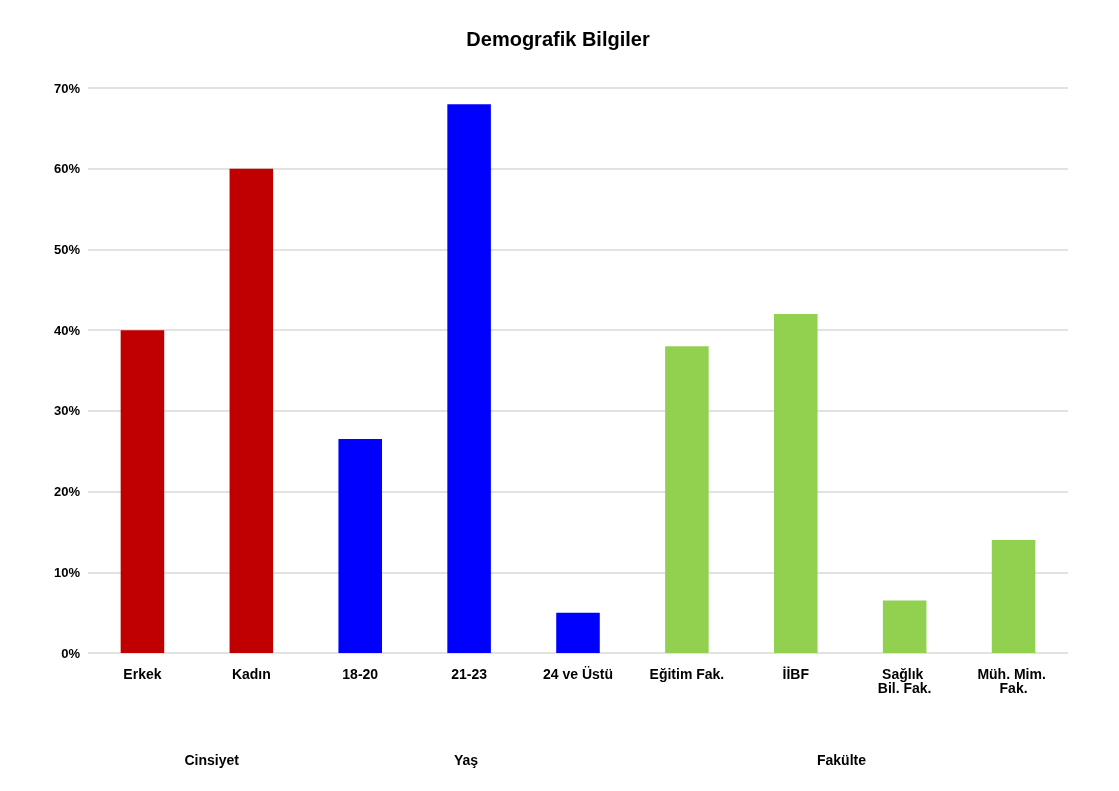 The image size is (1119, 791). Describe the element at coordinates (67, 411) in the screenshot. I see `y-tick-label: 30%` at that location.